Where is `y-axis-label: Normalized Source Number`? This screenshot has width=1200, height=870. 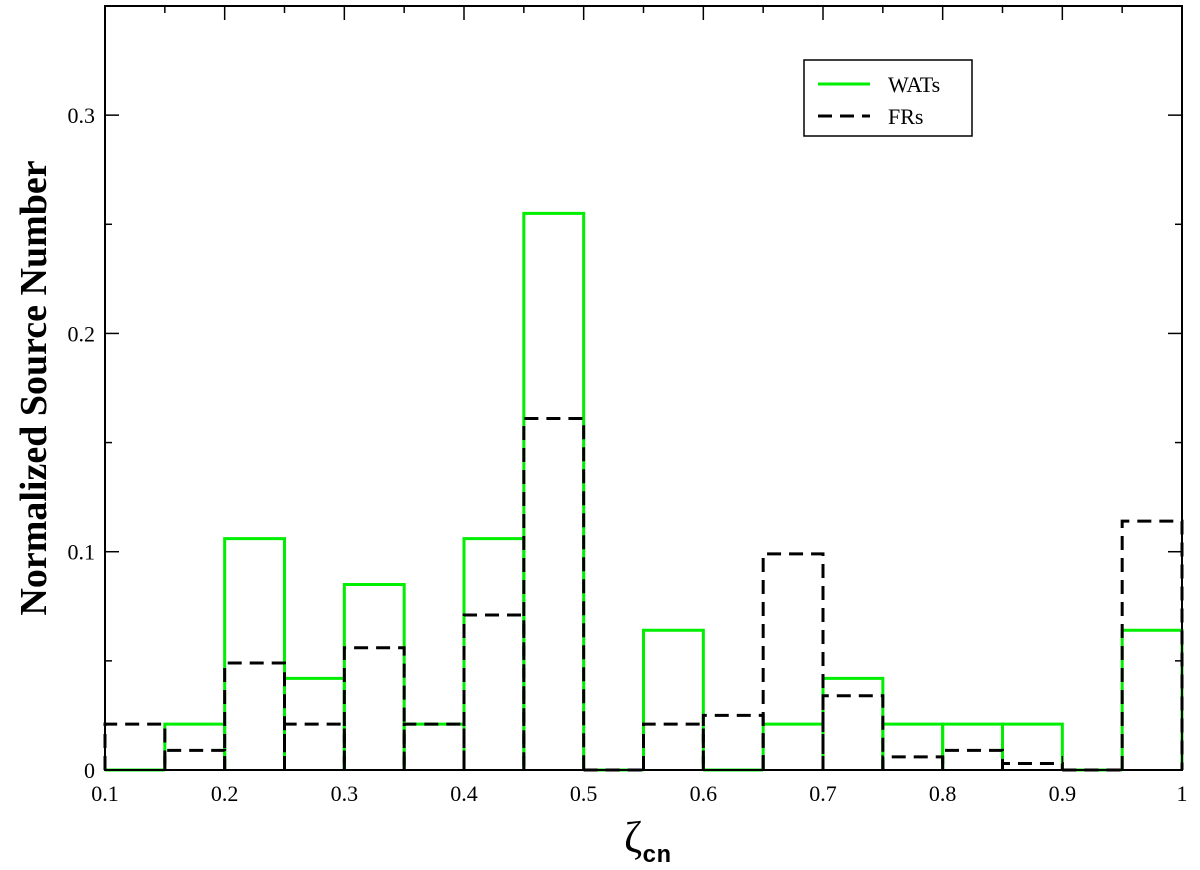
y-axis-label: Normalized Source Number is located at coordinates (34, 387).